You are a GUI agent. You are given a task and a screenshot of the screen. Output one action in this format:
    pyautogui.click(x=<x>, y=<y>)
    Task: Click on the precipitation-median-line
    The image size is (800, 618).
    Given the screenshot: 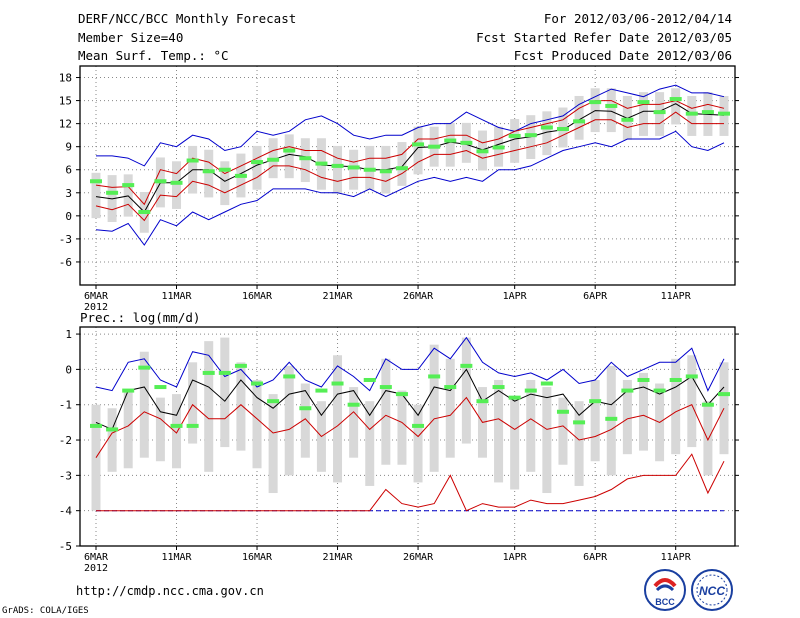 What is the action you would take?
    pyautogui.click(x=410, y=399)
    